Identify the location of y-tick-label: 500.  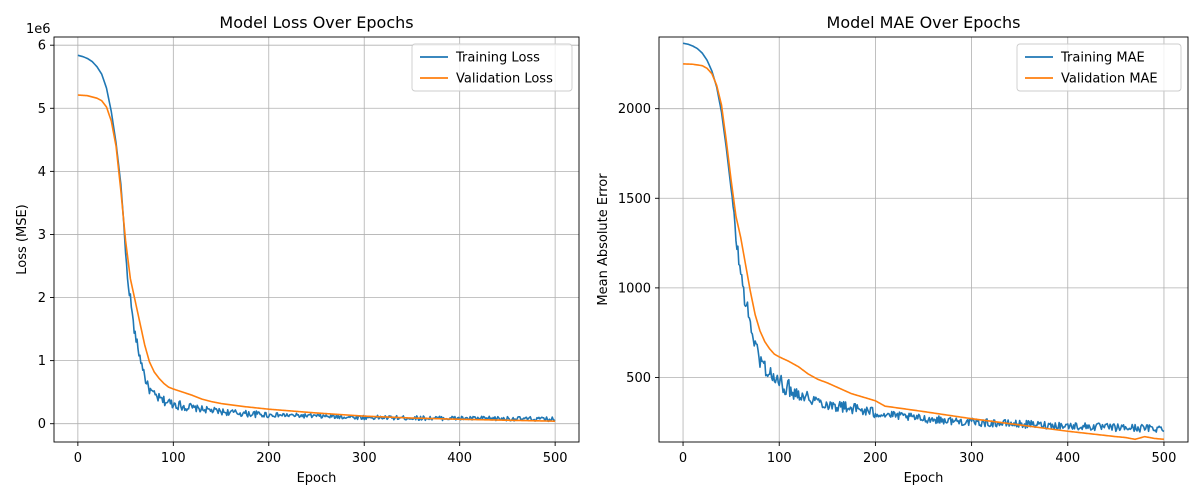
(638, 378).